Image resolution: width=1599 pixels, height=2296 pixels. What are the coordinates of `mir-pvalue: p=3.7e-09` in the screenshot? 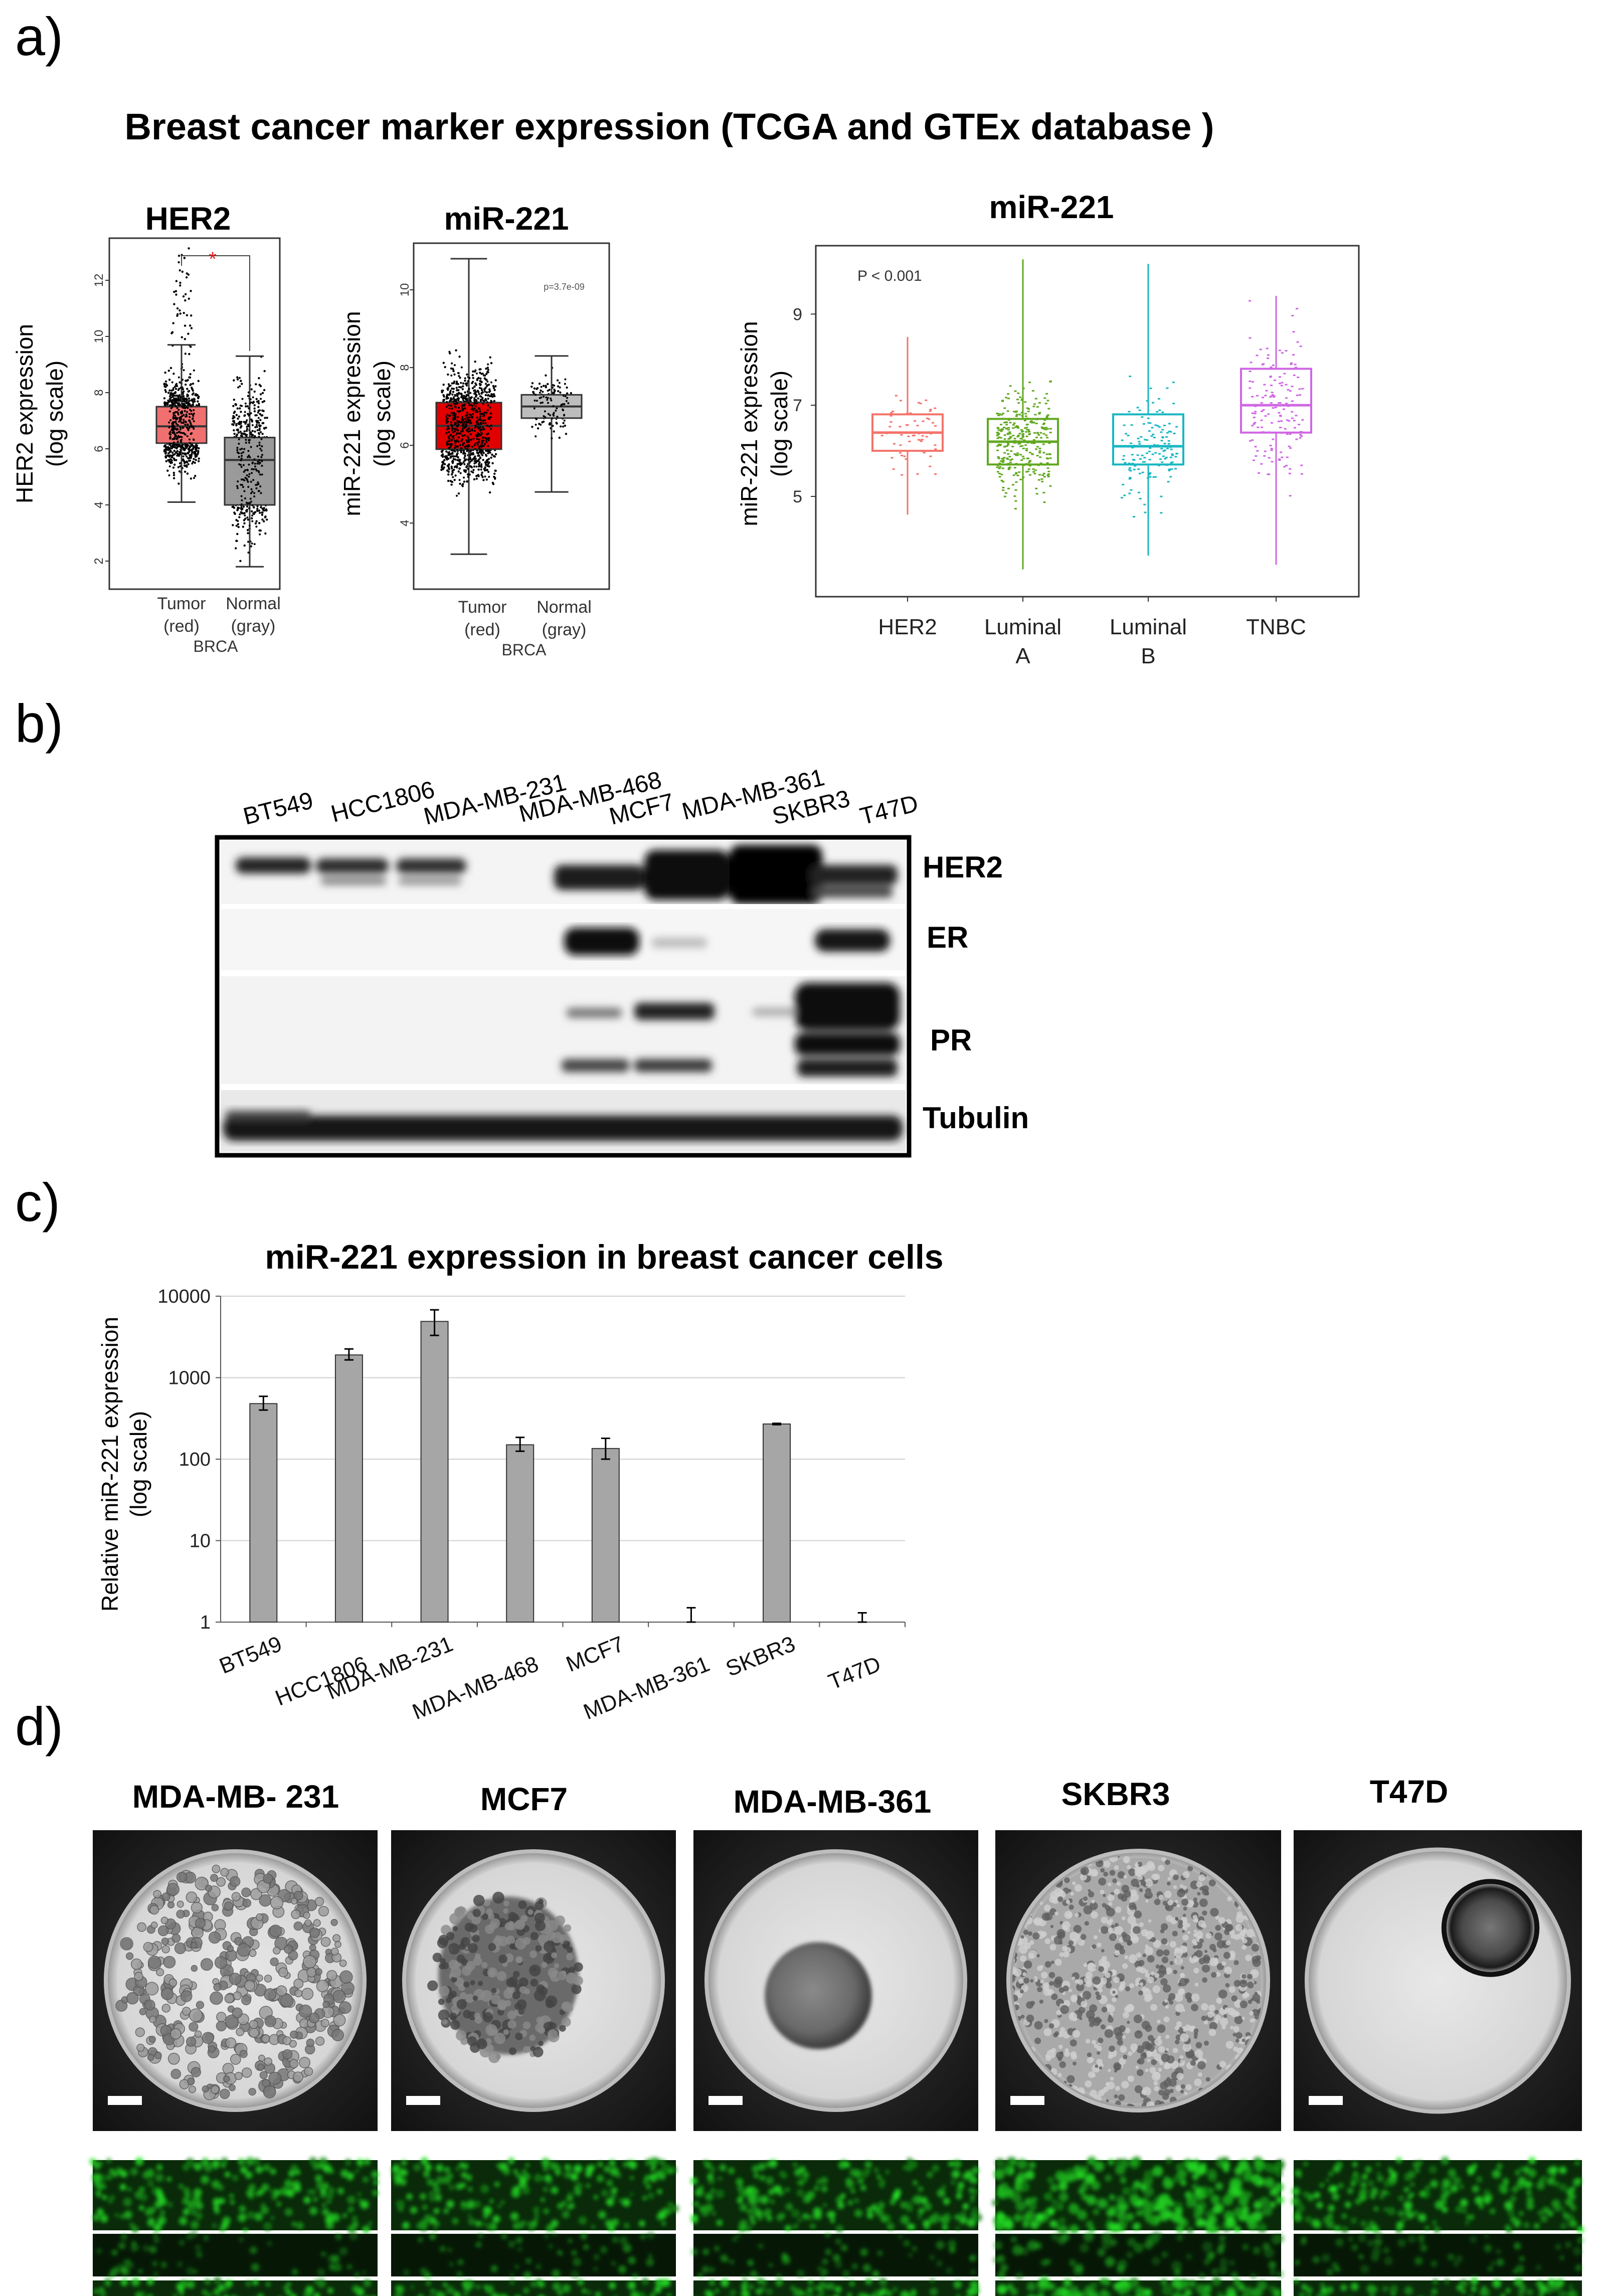 It's located at (564, 287).